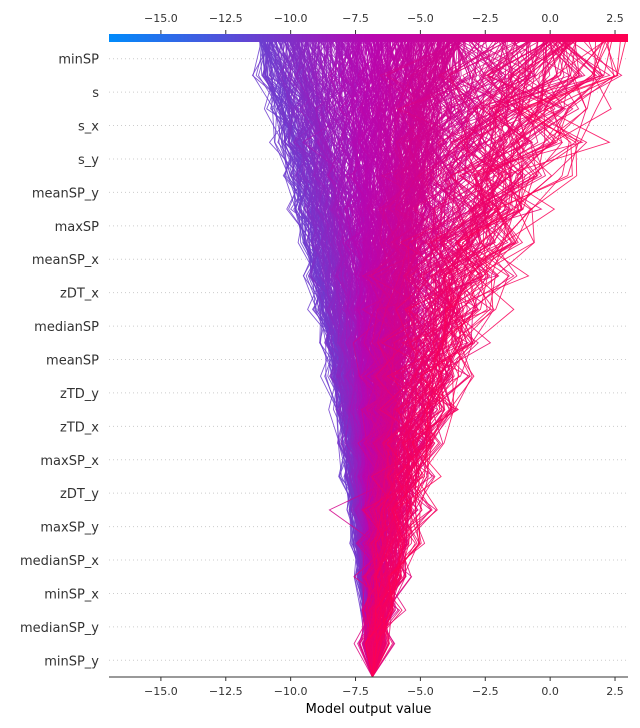 The width and height of the screenshot is (640, 728). What do you see at coordinates (384, 23) in the screenshot?
I see `top-axis: −15.0 −12.5 −10.0 −7.5 −5.0 −2.5 0.0 2.5` at bounding box center [384, 23].